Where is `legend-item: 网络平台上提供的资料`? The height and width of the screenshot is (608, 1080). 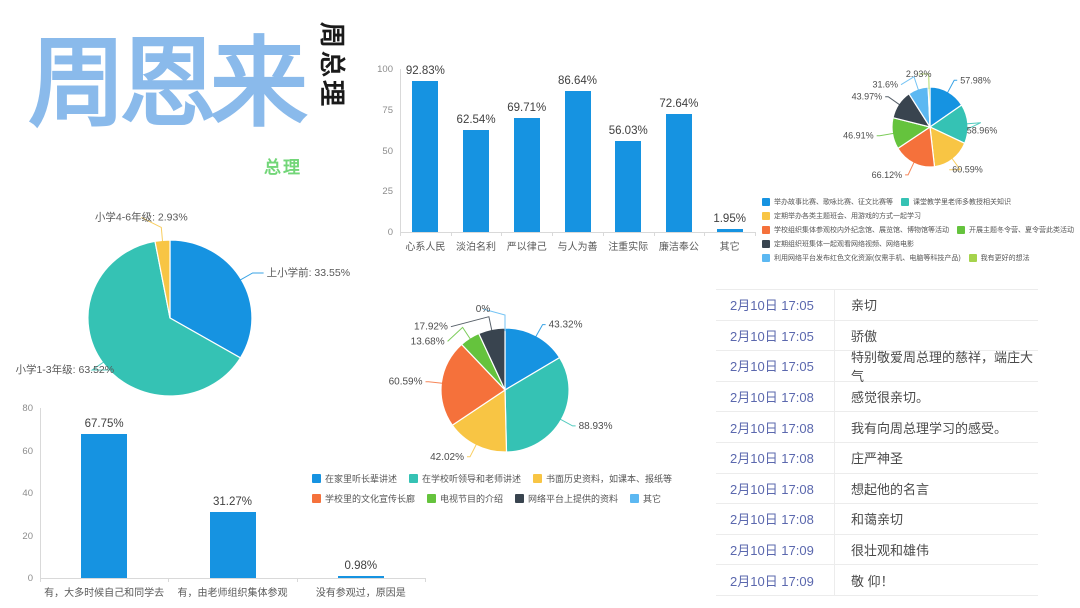
legend-item: 网络平台上提供的资料 is located at coordinates (566, 498).